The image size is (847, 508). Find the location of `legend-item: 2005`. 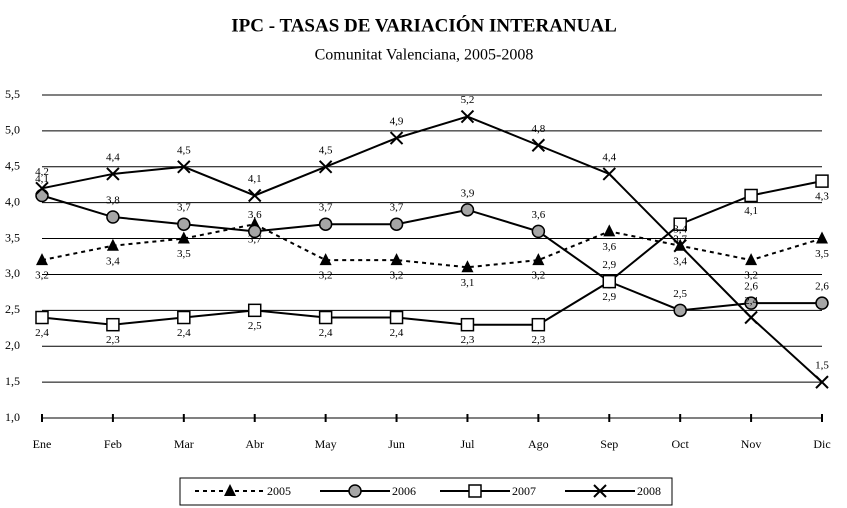

legend-item: 2005 is located at coordinates (243, 491).